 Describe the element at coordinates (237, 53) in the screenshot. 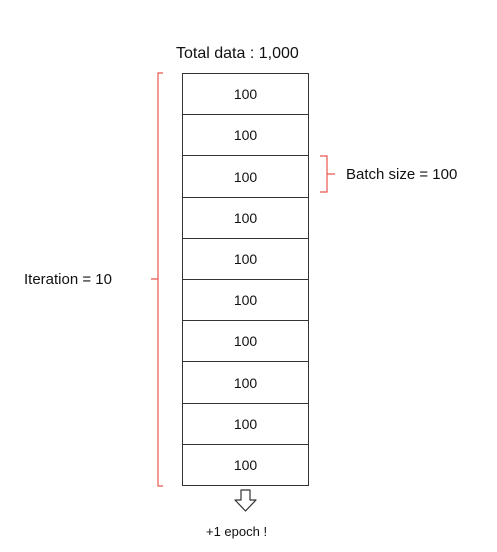

I see `total-data-title: Total data : 1,000` at that location.